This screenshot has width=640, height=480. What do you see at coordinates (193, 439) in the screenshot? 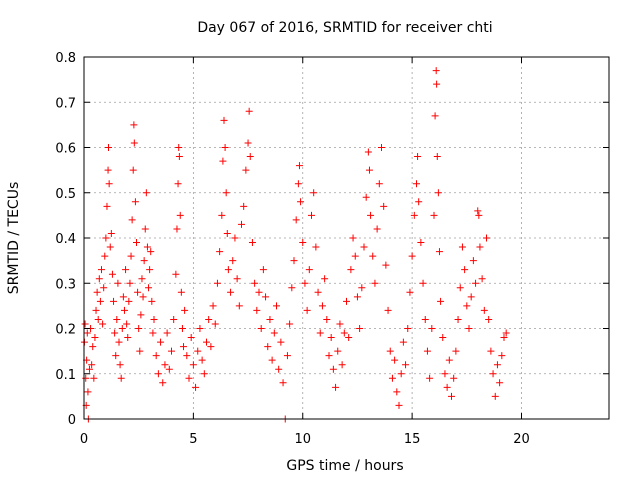
I see `x-tick-label: 5` at bounding box center [193, 439].